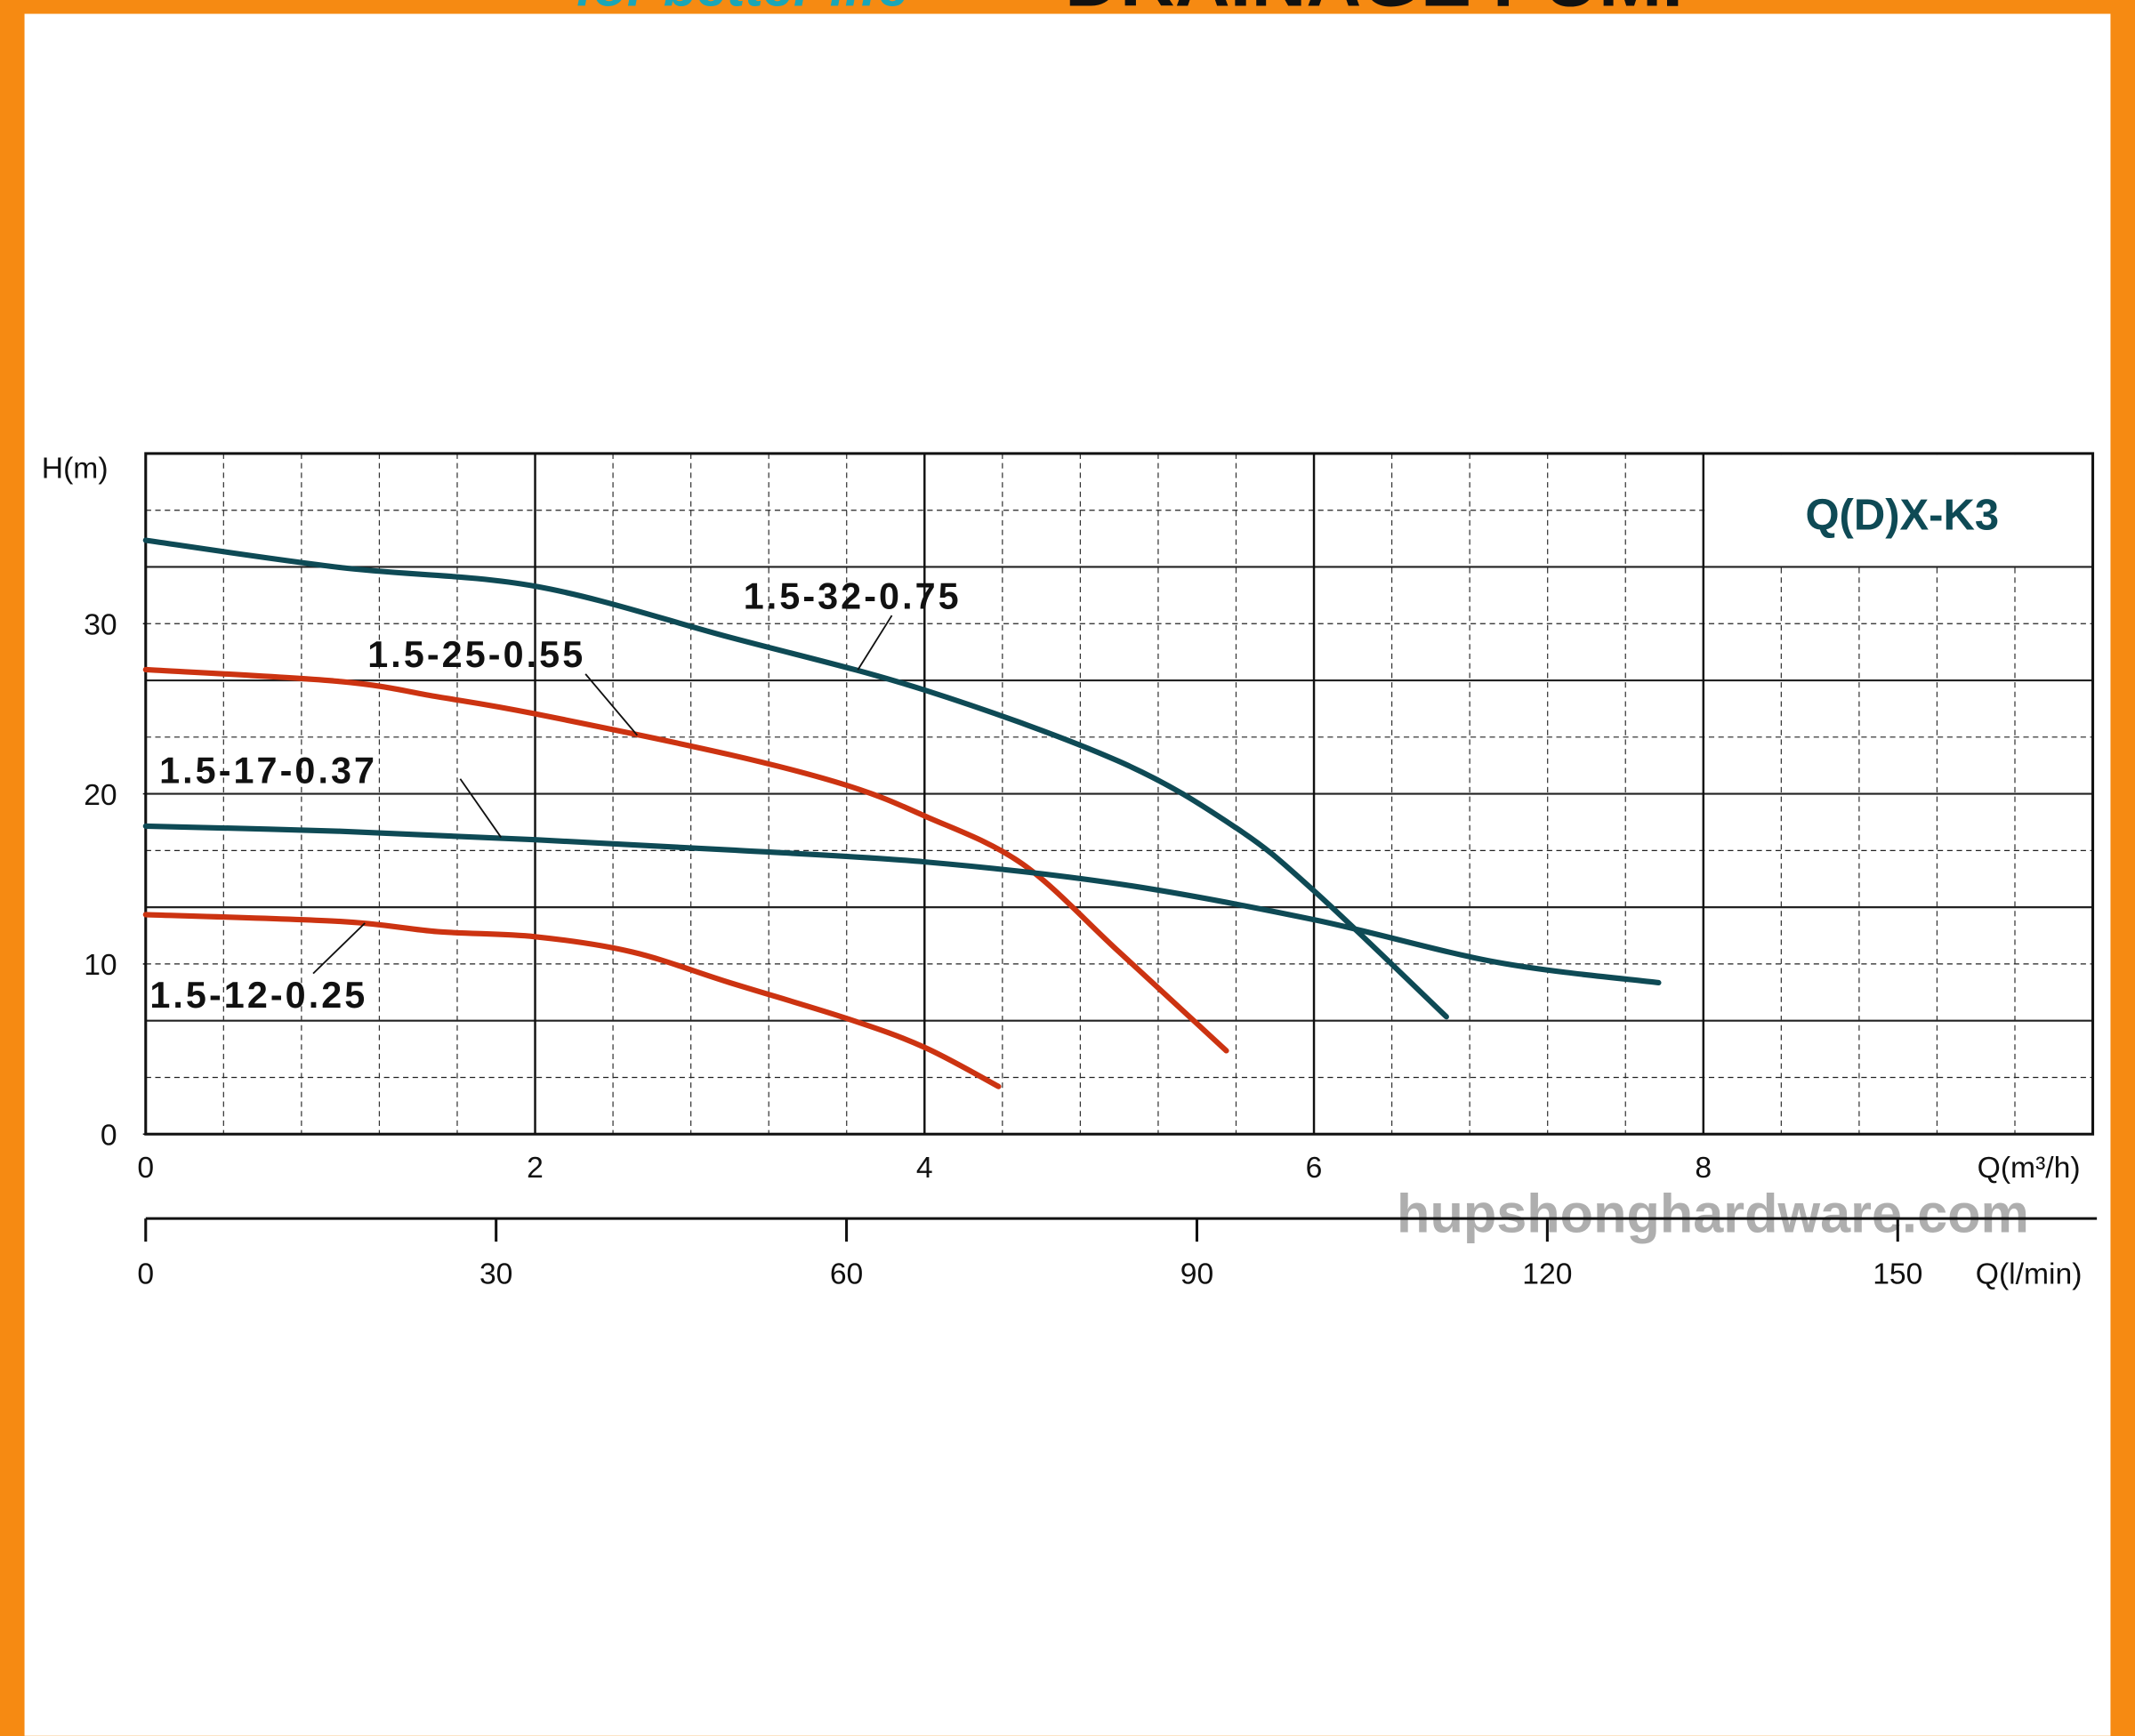 The width and height of the screenshot is (2135, 1736). I want to click on tagline: for better life, so click(742, 8).